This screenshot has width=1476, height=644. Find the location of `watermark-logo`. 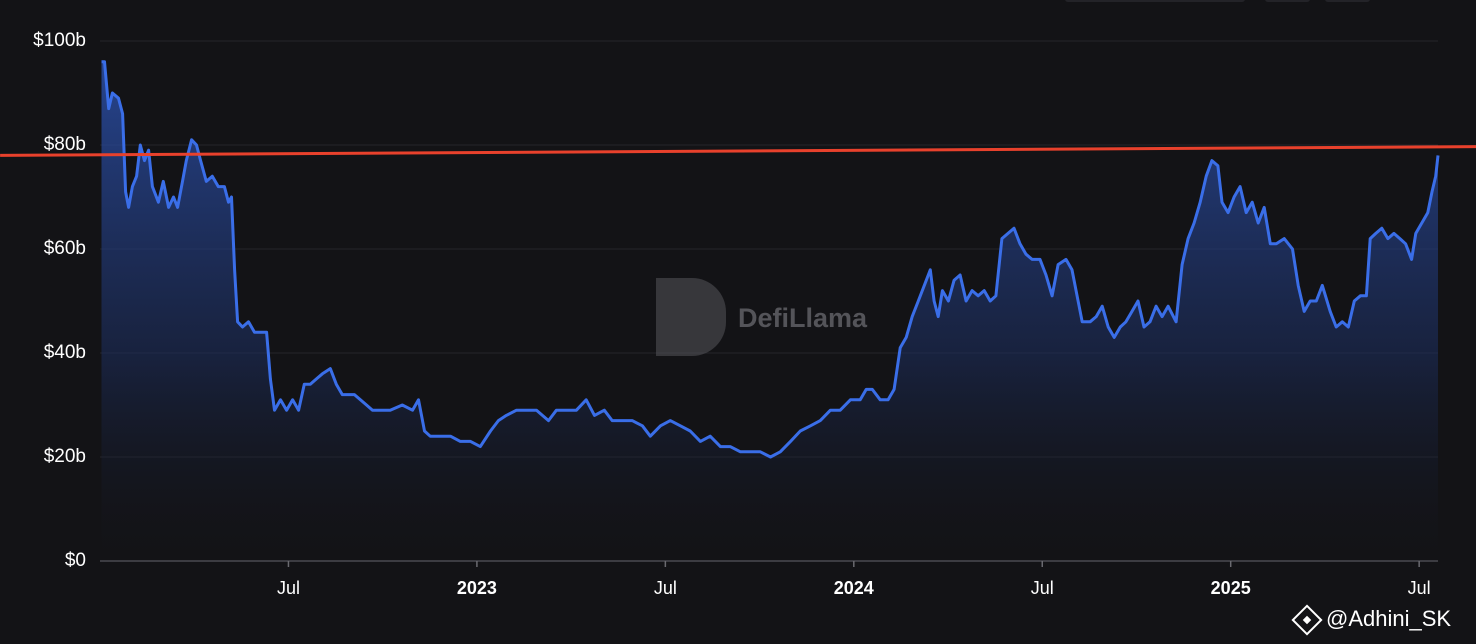

watermark-logo is located at coordinates (674, 317).